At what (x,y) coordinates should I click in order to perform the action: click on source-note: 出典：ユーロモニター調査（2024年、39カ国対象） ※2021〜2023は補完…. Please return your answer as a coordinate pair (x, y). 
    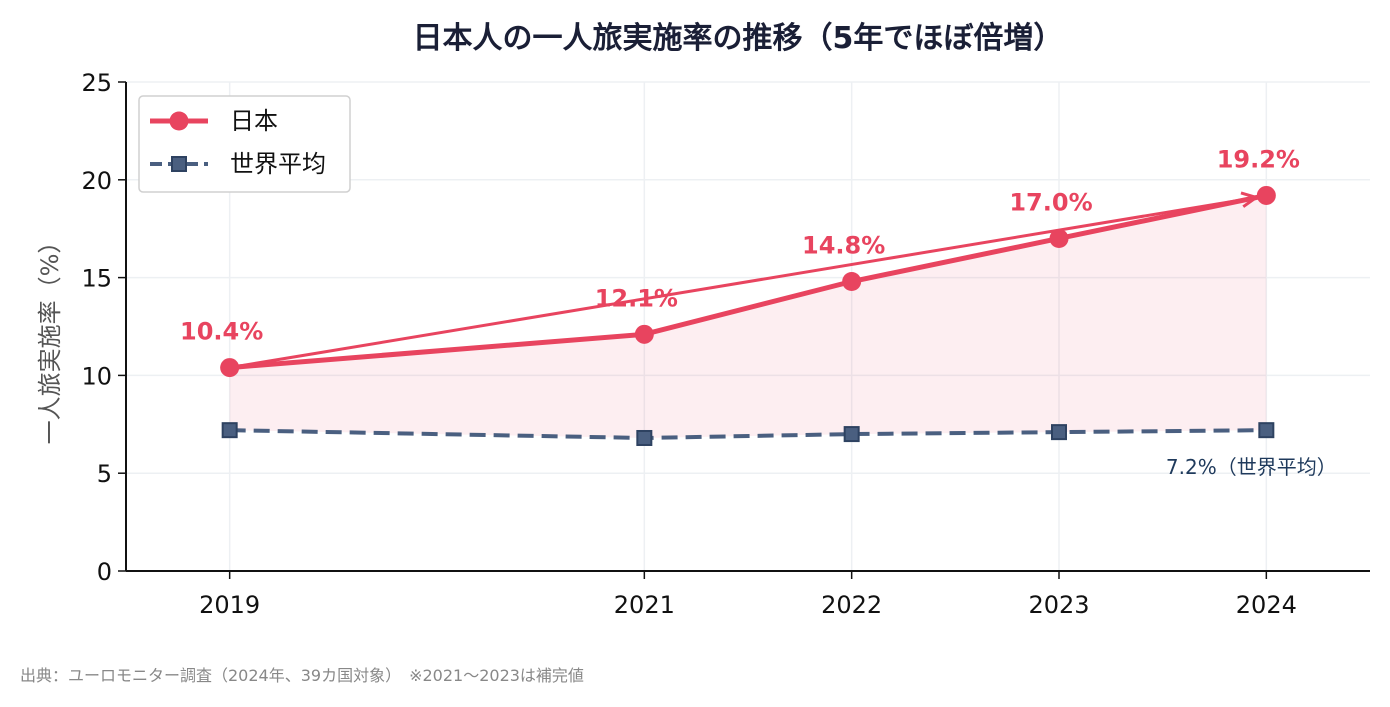
    Looking at the image, I should click on (302, 675).